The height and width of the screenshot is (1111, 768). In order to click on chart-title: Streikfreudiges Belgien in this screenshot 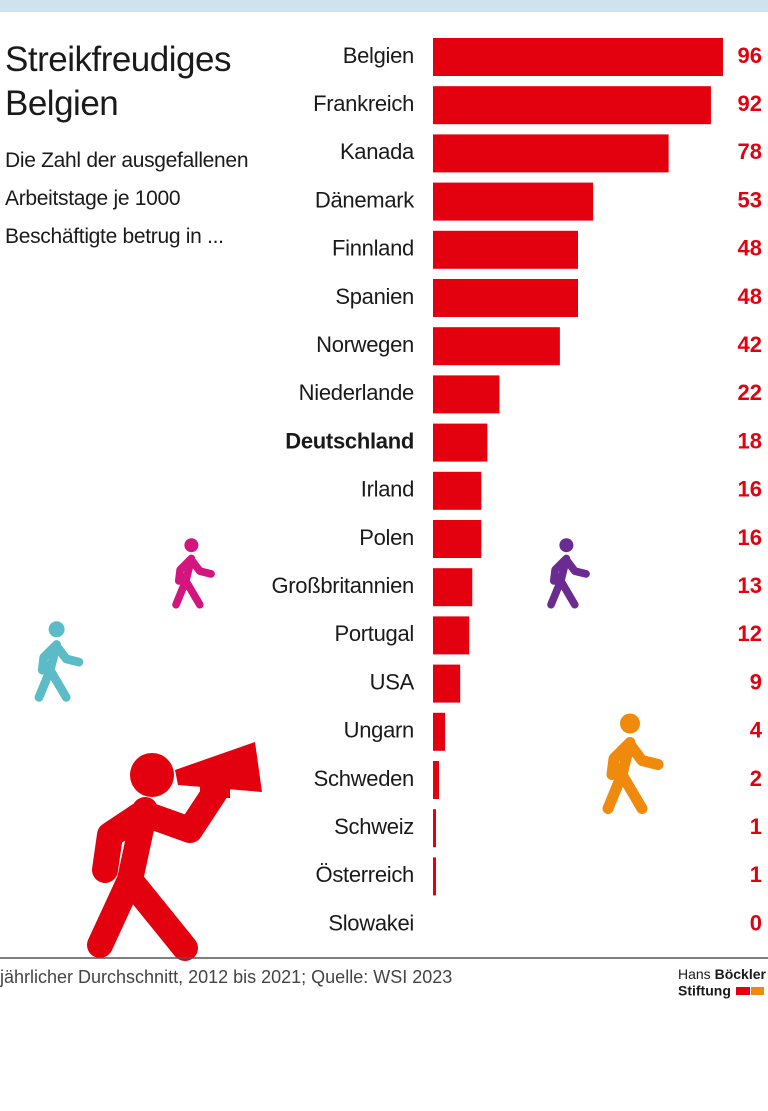, I will do `click(118, 81)`.